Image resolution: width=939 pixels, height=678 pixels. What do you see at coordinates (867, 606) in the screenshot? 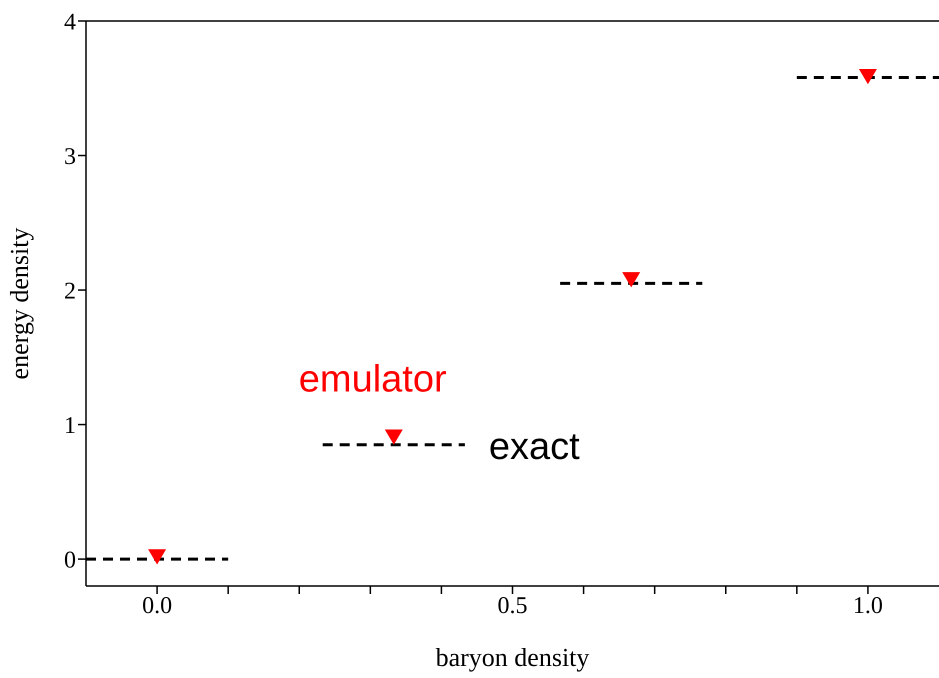
I see `x-tick-label: 1.0` at bounding box center [867, 606].